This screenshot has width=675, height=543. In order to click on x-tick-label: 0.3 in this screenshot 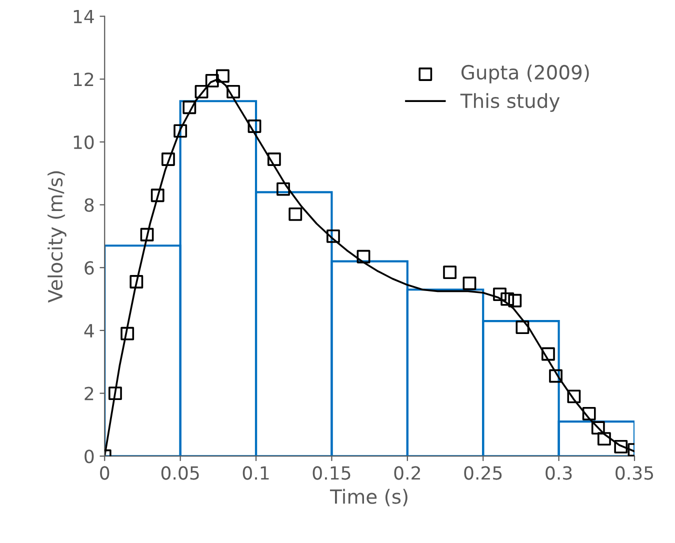, I will do `click(559, 473)`.